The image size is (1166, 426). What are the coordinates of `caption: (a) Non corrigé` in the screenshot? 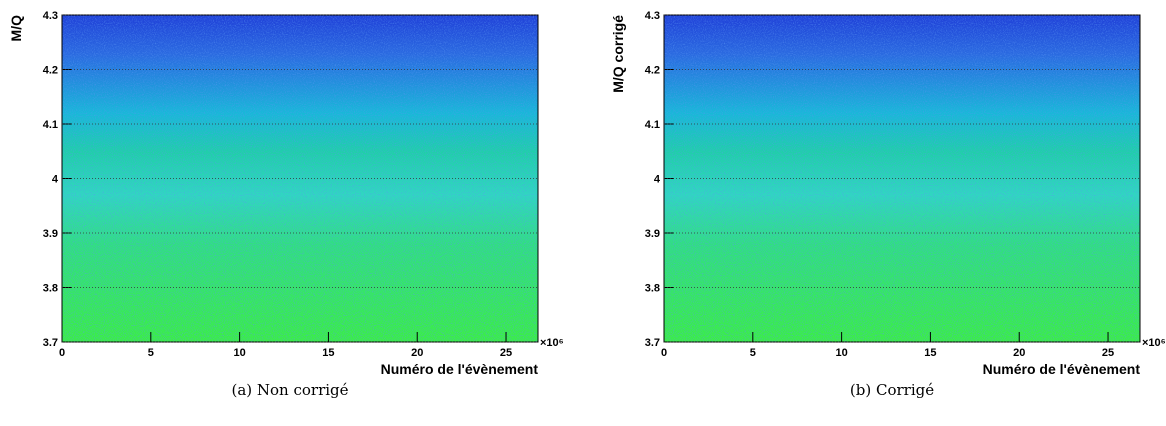 It's located at (289, 390).